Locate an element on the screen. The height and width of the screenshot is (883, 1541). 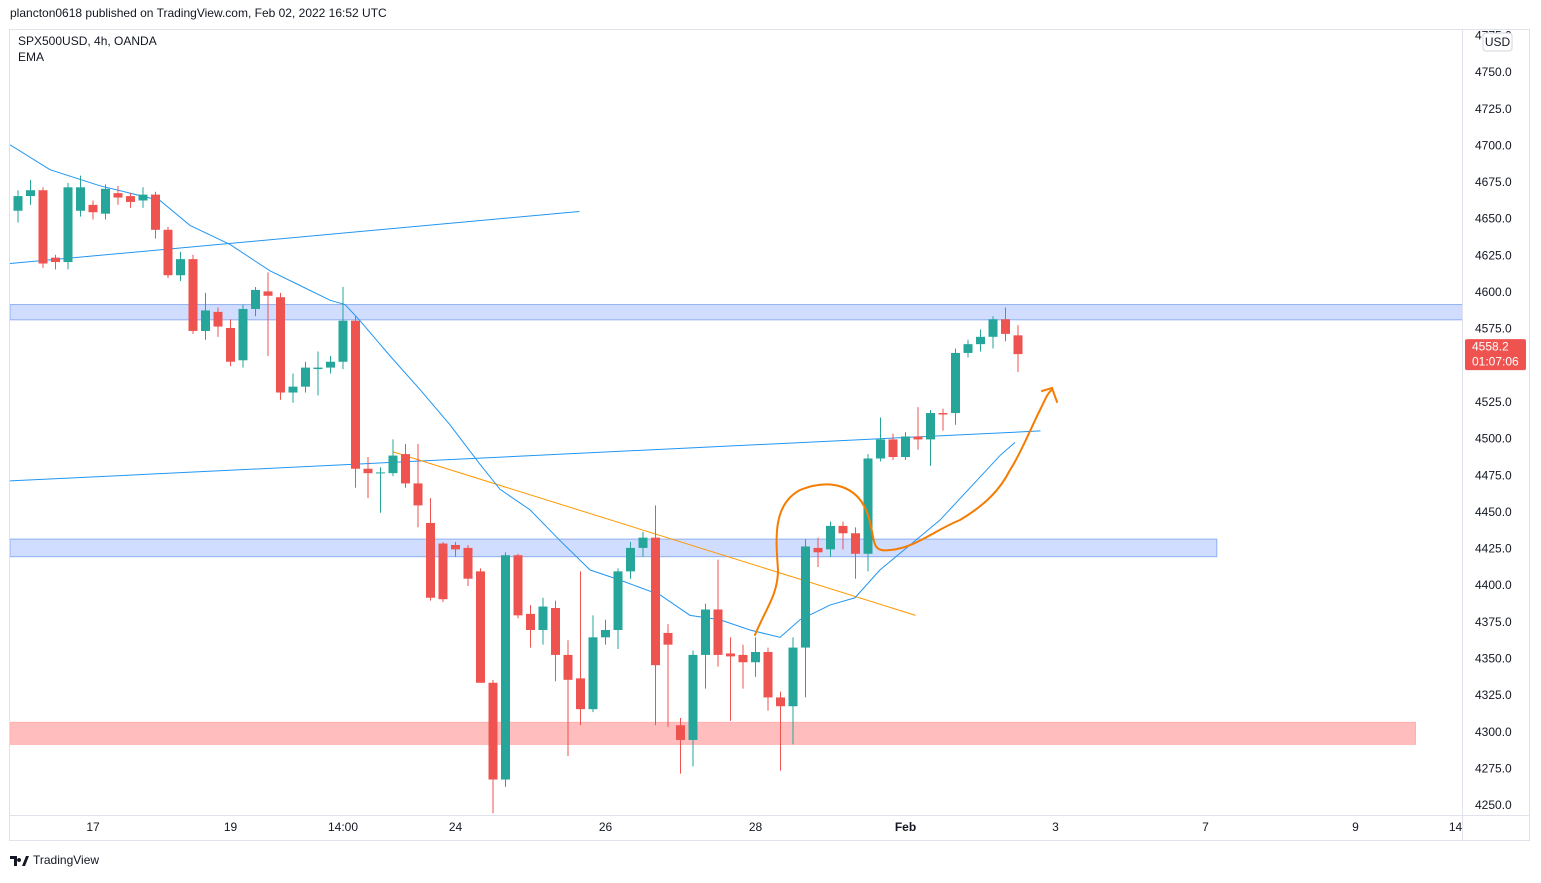
drawings is located at coordinates (906, 511).